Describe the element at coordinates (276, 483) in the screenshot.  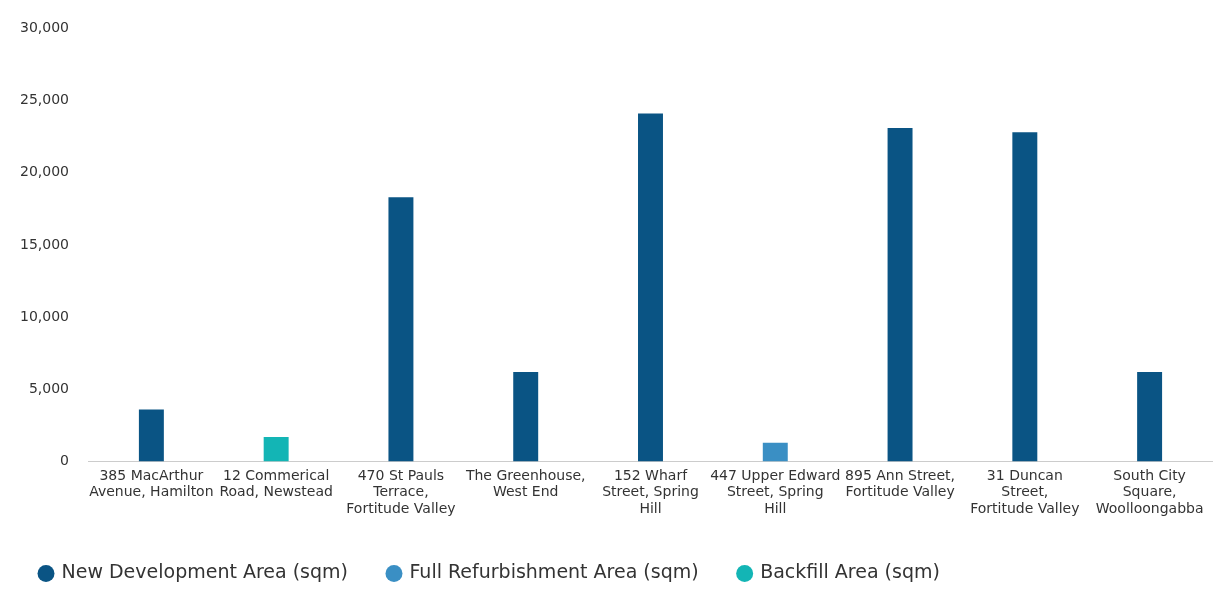
I see `x-tick-label: 12 Commerical Road, Newstead` at that location.